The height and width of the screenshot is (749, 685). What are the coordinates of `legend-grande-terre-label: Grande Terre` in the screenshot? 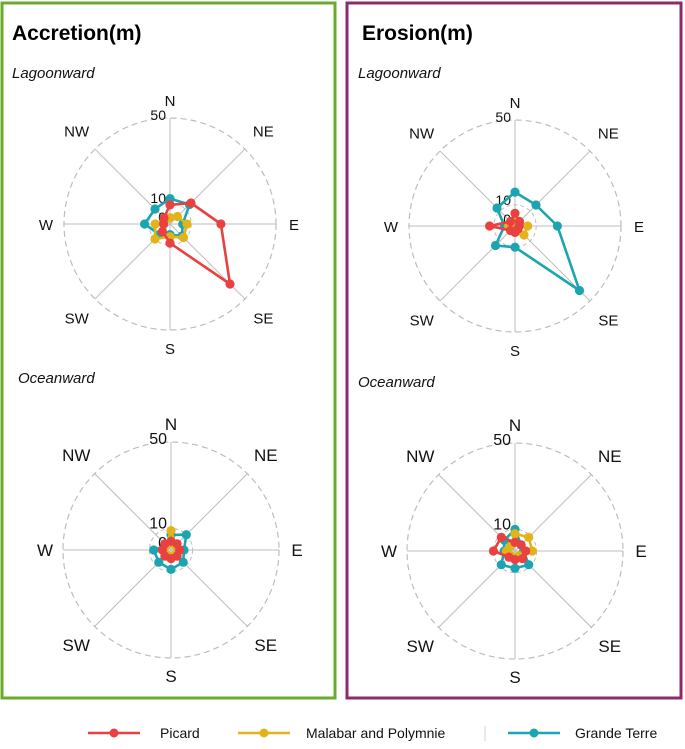 It's located at (616, 733).